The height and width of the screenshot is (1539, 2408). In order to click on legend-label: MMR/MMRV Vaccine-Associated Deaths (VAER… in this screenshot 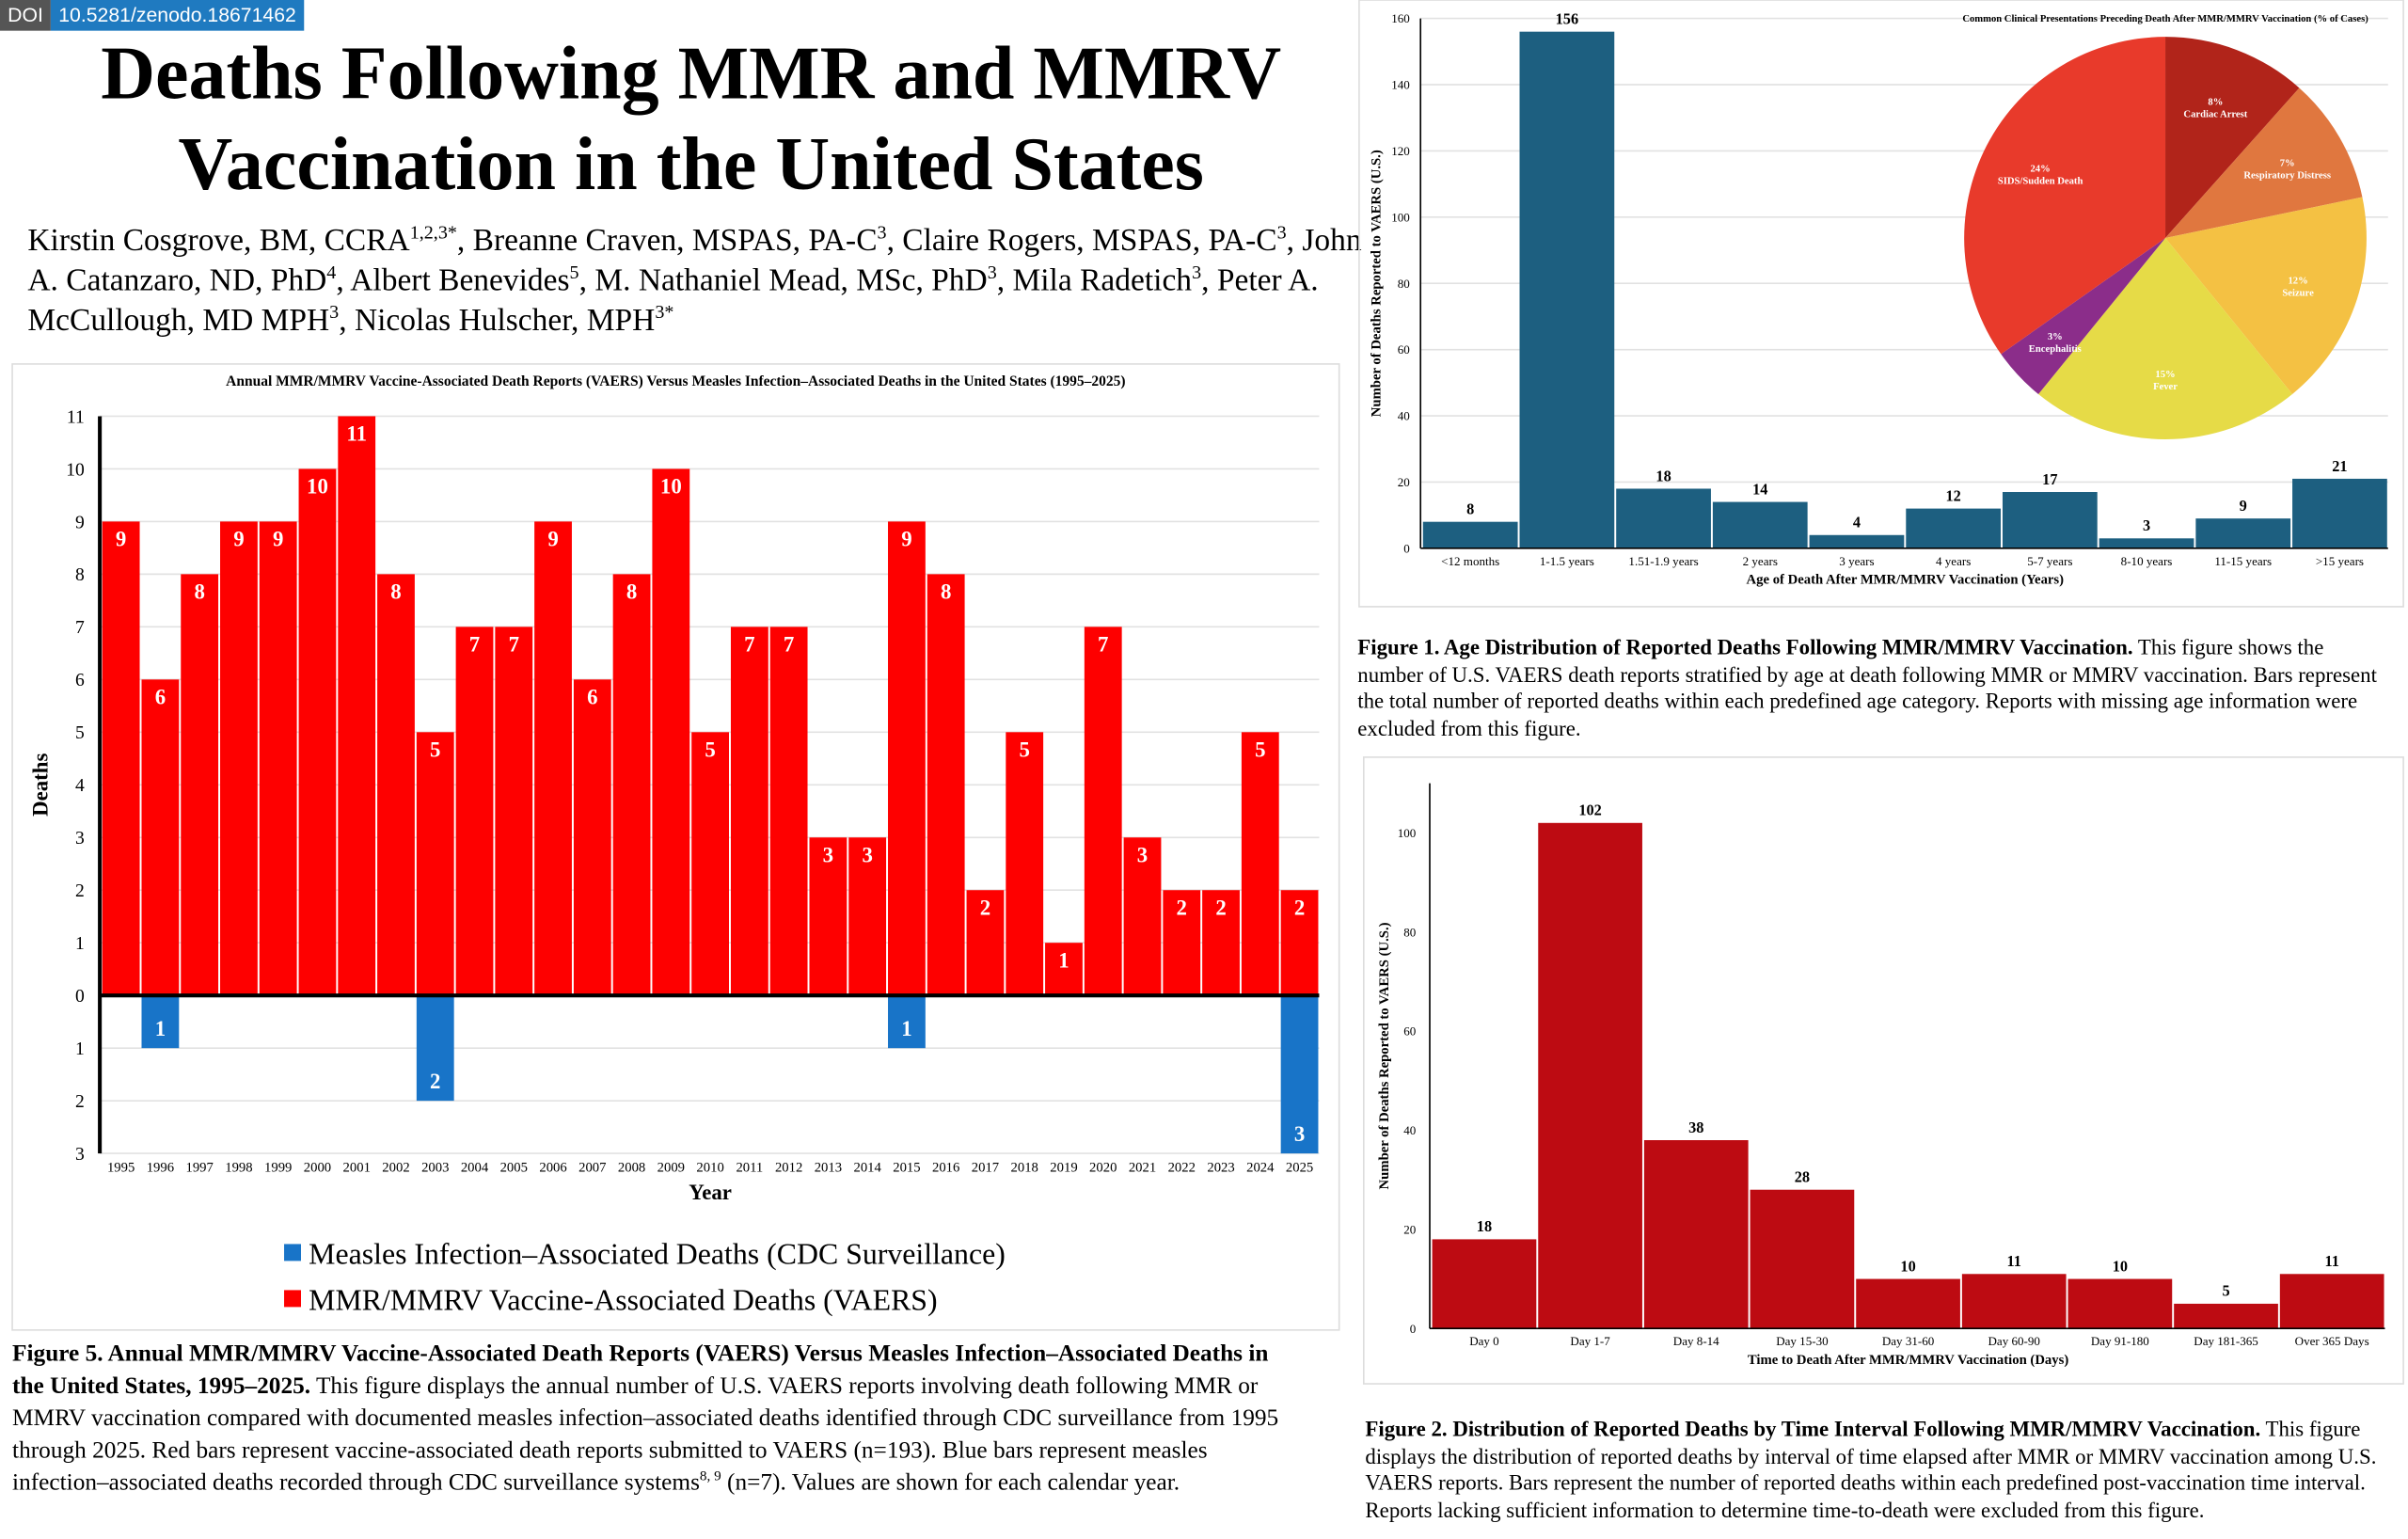, I will do `click(623, 1300)`.